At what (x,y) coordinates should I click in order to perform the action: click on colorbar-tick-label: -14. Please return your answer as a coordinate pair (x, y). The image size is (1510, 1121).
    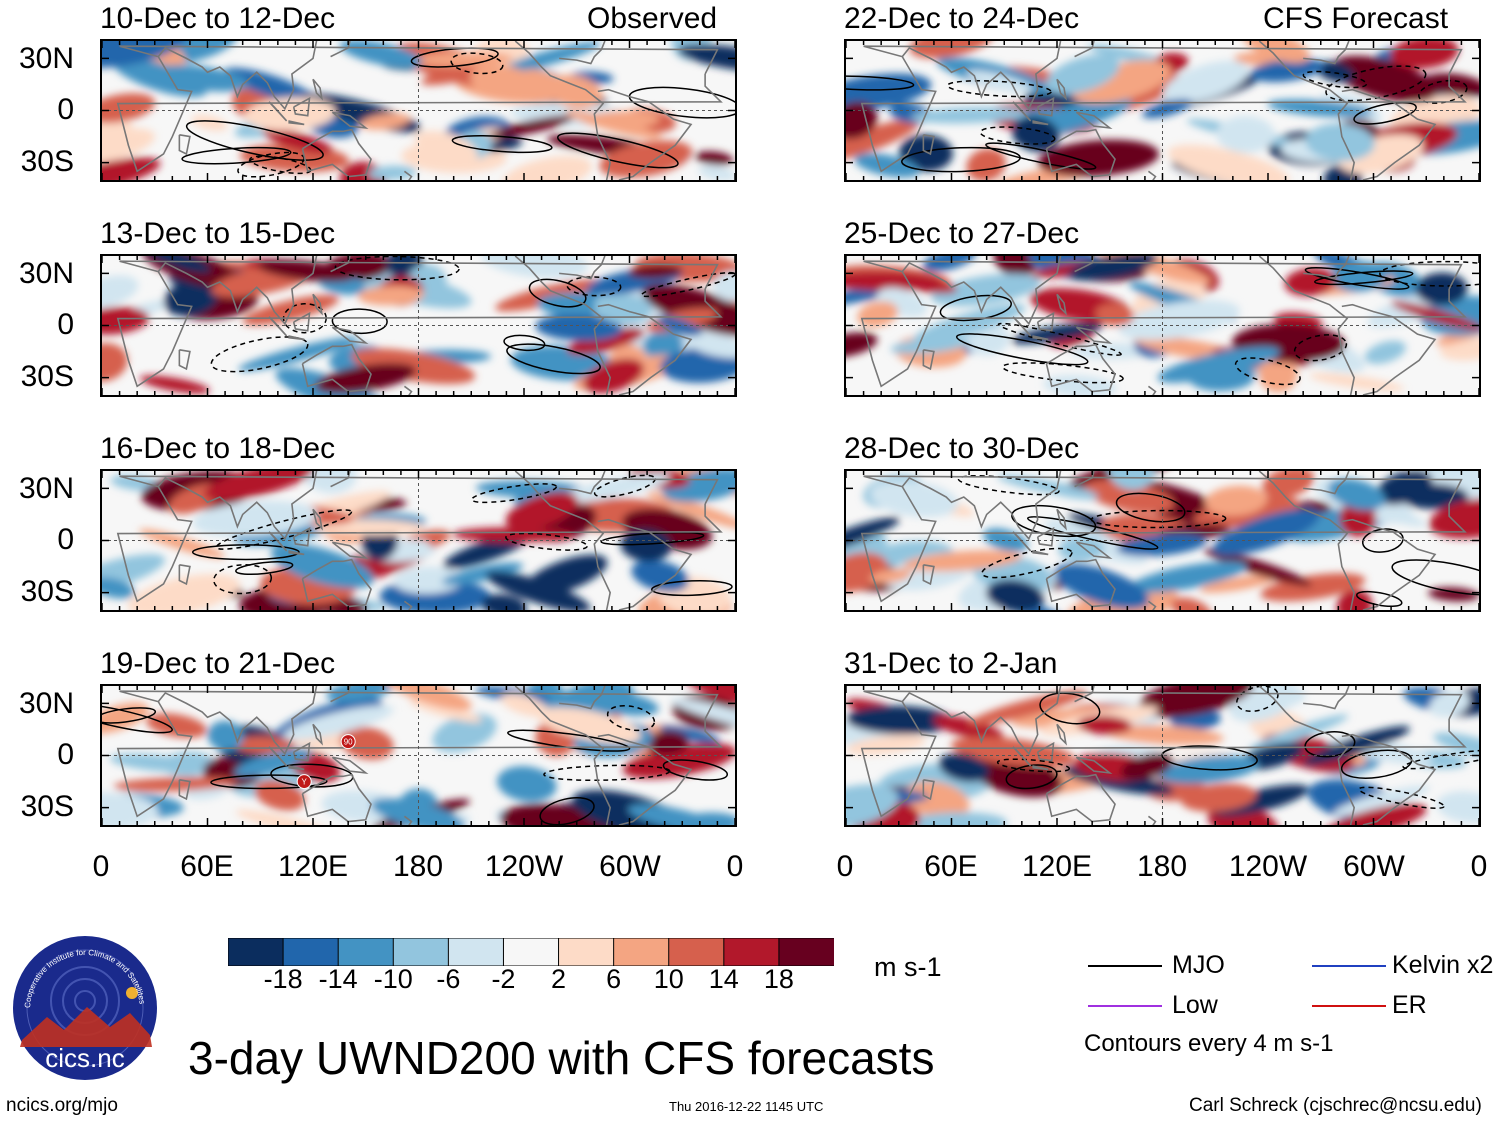
    Looking at the image, I should click on (338, 979).